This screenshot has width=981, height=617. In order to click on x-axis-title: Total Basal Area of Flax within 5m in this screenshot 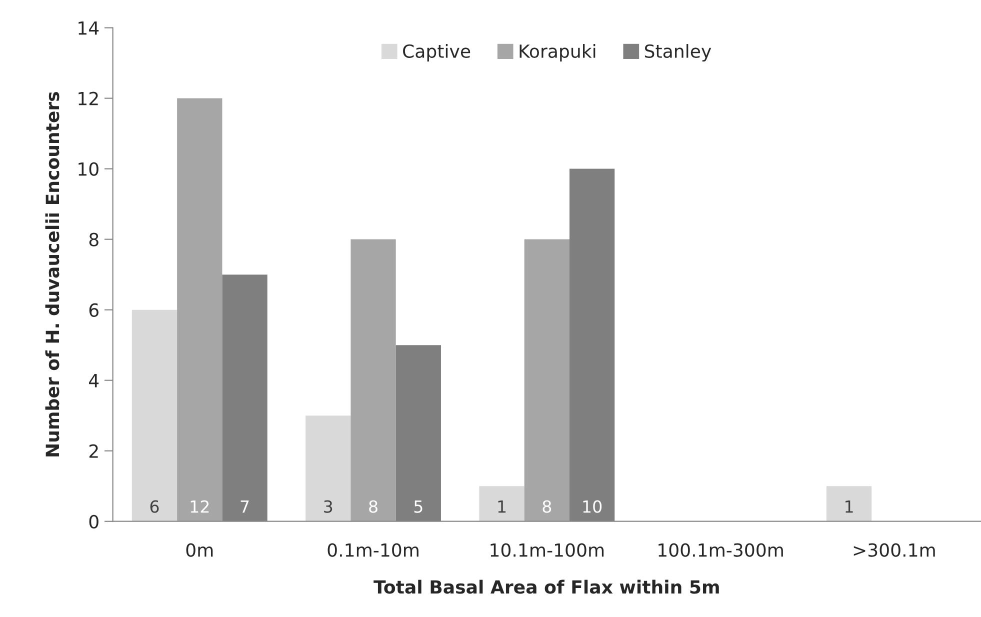, I will do `click(546, 587)`.